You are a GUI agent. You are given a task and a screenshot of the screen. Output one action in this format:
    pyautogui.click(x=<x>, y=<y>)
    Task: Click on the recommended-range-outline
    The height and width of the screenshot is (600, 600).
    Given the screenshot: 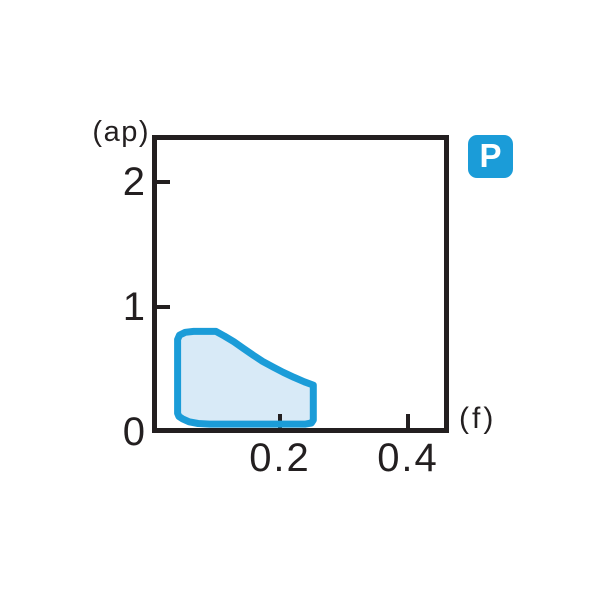 What is the action you would take?
    pyautogui.click(x=245, y=377)
    